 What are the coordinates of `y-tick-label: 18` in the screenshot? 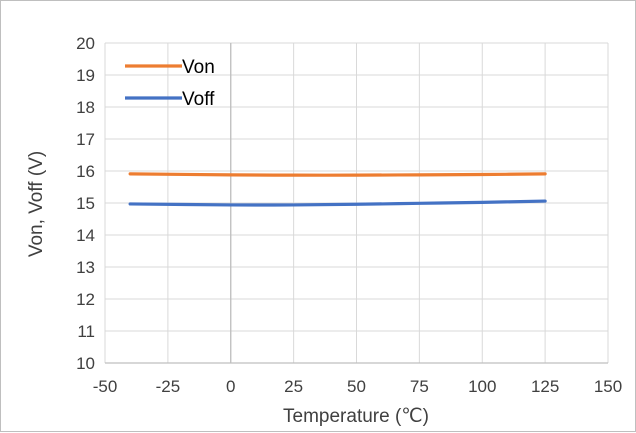 It's located at (85, 107).